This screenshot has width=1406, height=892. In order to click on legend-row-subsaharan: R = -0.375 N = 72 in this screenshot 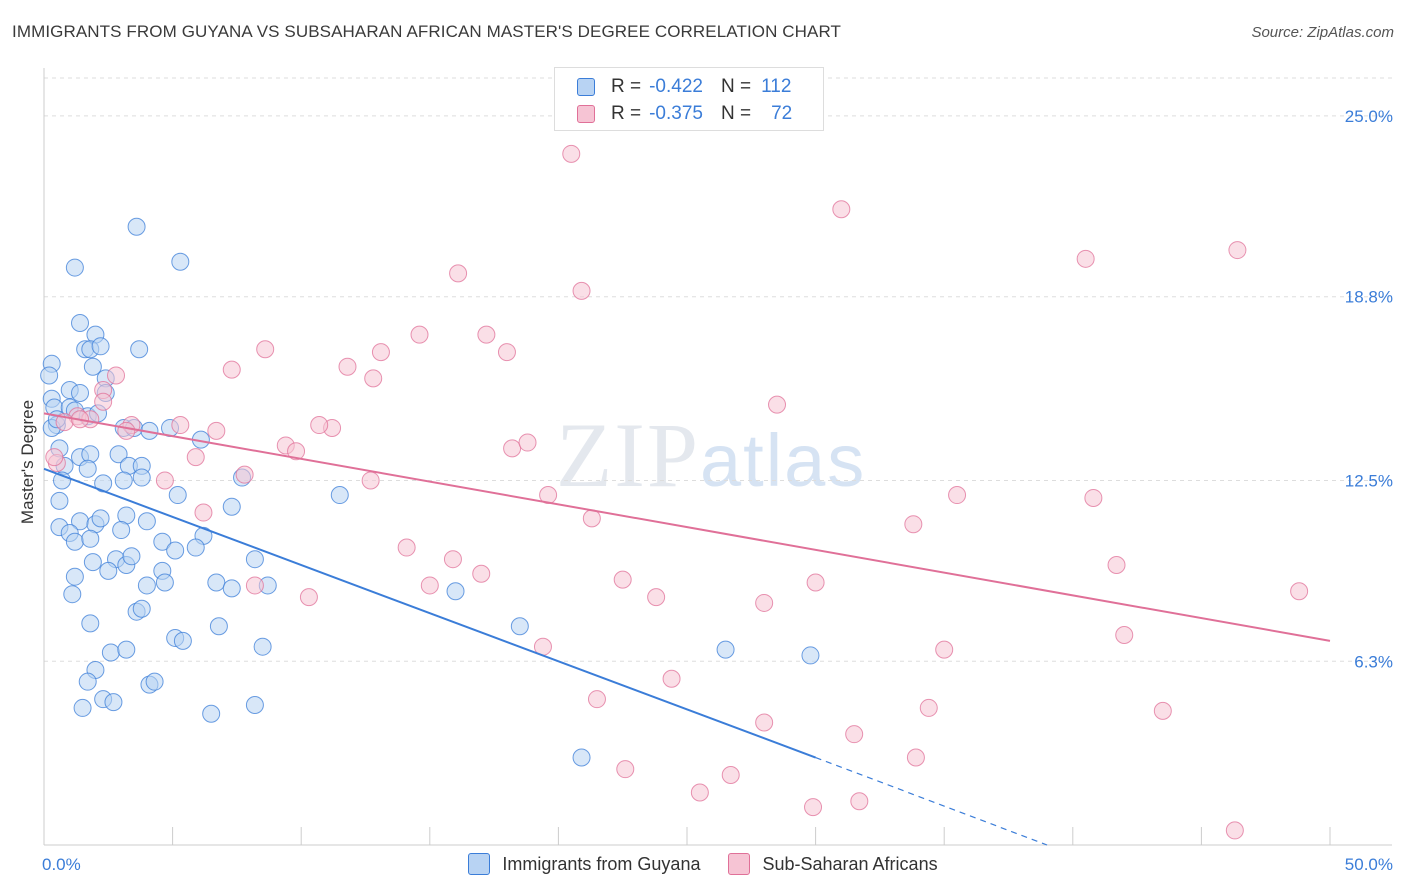, I will do `click(684, 114)`.